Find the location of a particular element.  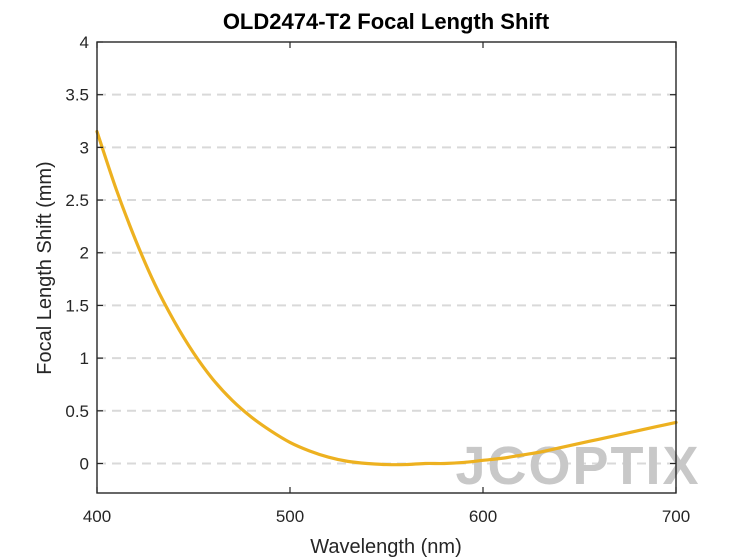

y-tick-label: 0 is located at coordinates (84, 463).